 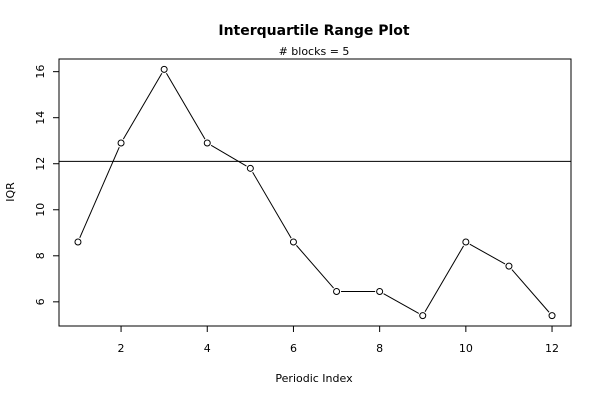 What do you see at coordinates (314, 378) in the screenshot?
I see `x-axis-label: Periodic Index` at bounding box center [314, 378].